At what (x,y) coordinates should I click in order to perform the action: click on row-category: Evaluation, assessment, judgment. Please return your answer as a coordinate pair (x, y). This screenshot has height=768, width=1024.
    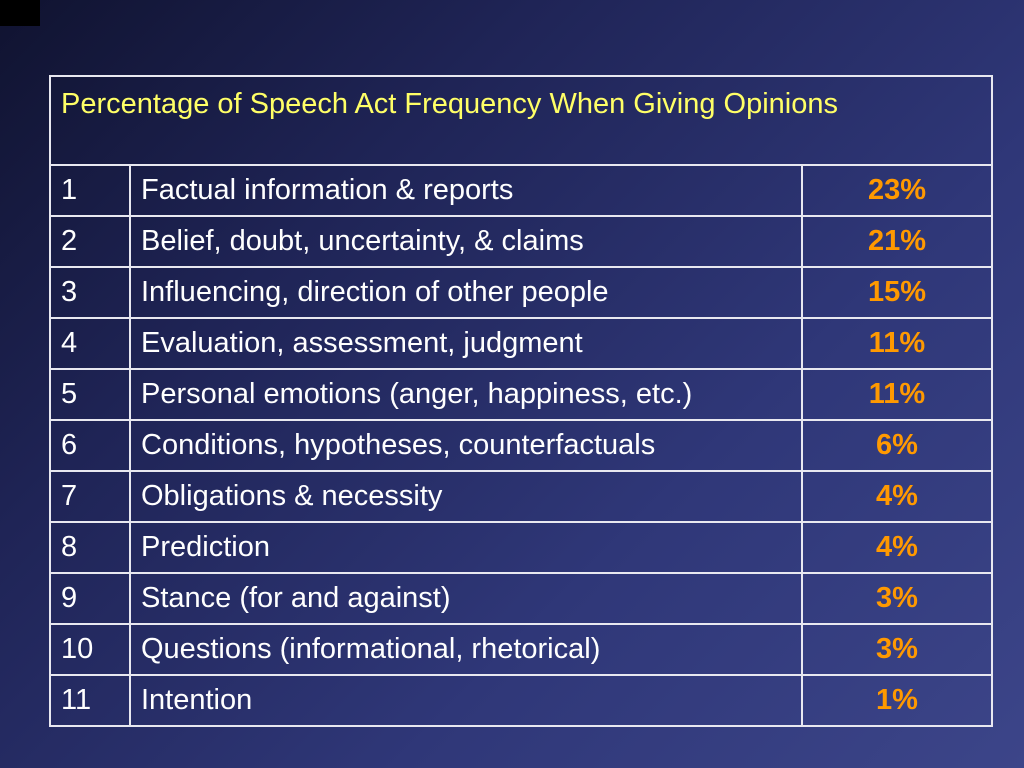
    Looking at the image, I should click on (466, 343).